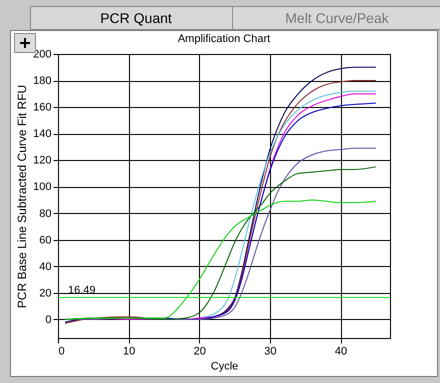 This screenshot has width=440, height=383. I want to click on x-tick-label: 20, so click(200, 352).